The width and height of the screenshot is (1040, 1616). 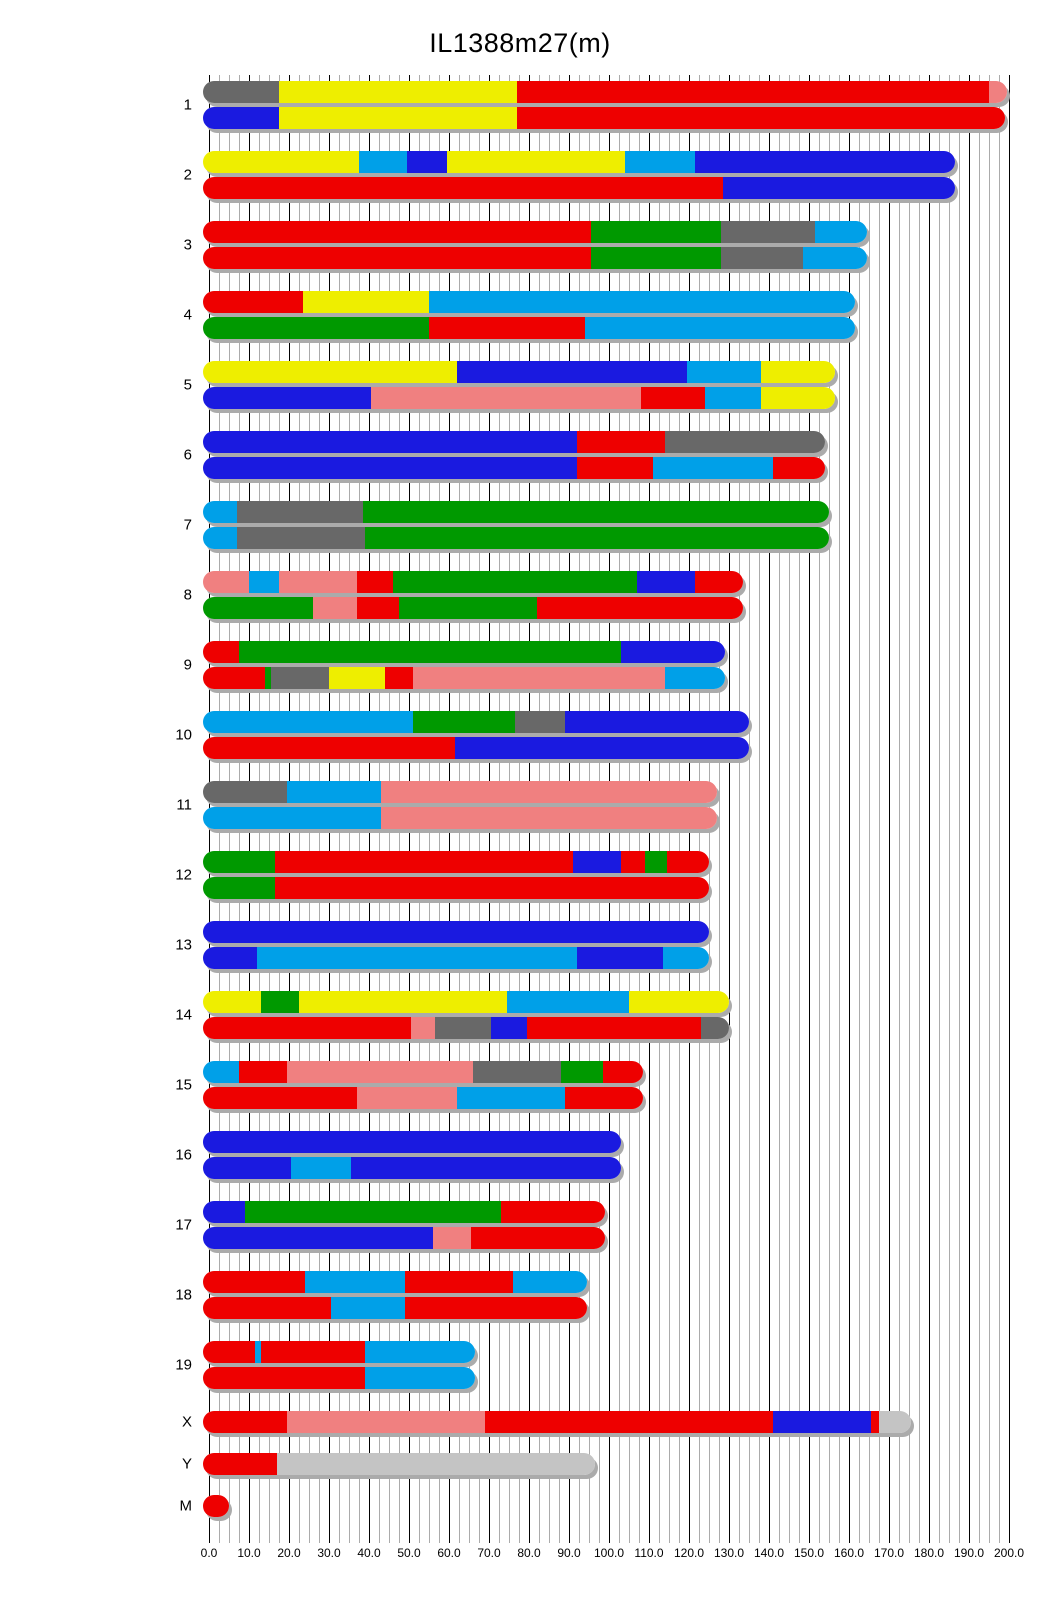 I want to click on axis-tick-label: 80.0, so click(x=529, y=1553).